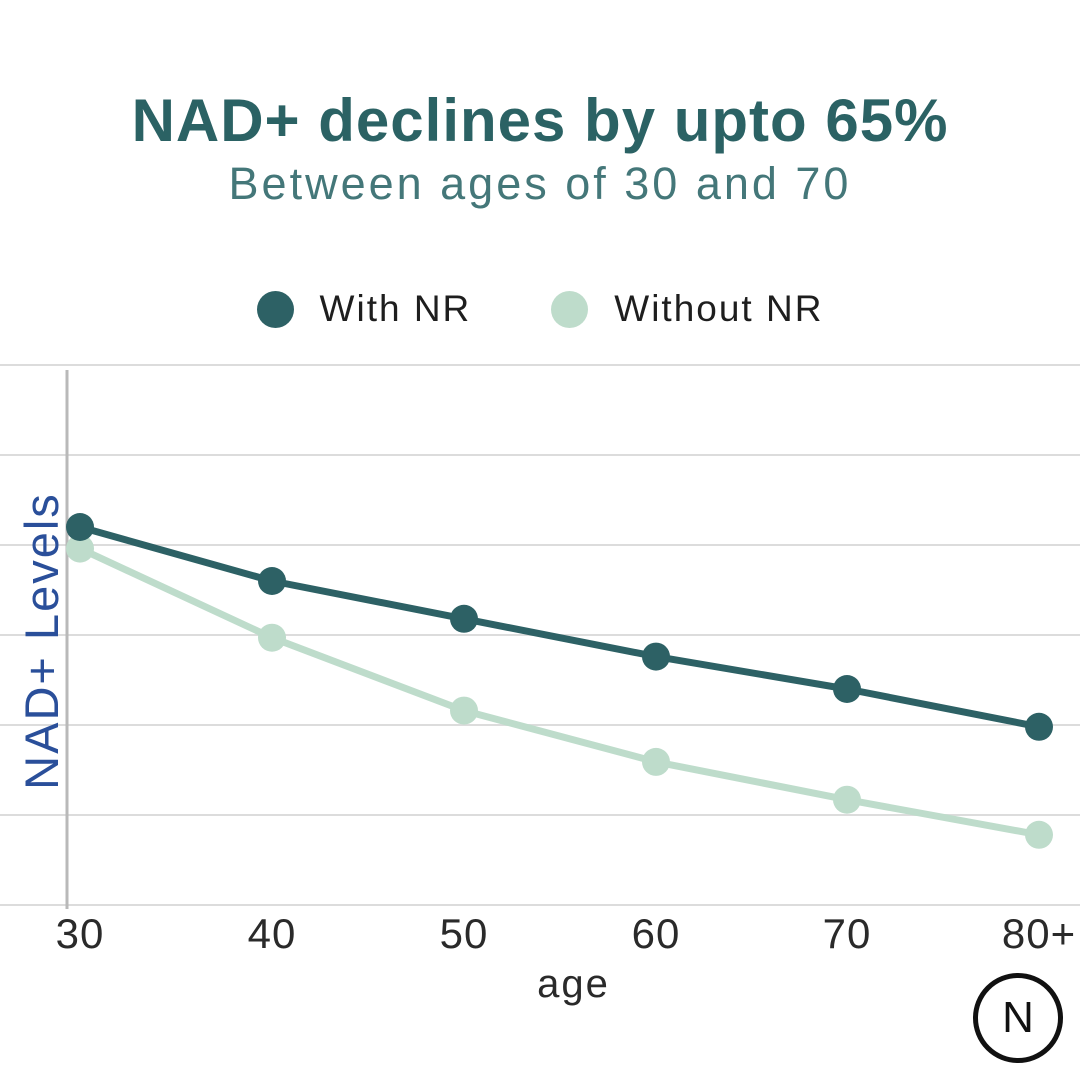 Image resolution: width=1080 pixels, height=1080 pixels. What do you see at coordinates (540, 183) in the screenshot?
I see `page-subtitle: Between ages of 30 and 70` at bounding box center [540, 183].